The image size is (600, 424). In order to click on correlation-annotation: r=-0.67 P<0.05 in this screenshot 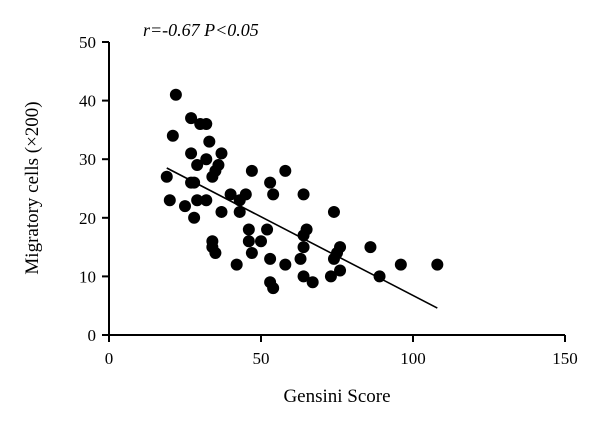, I will do `click(201, 30)`.